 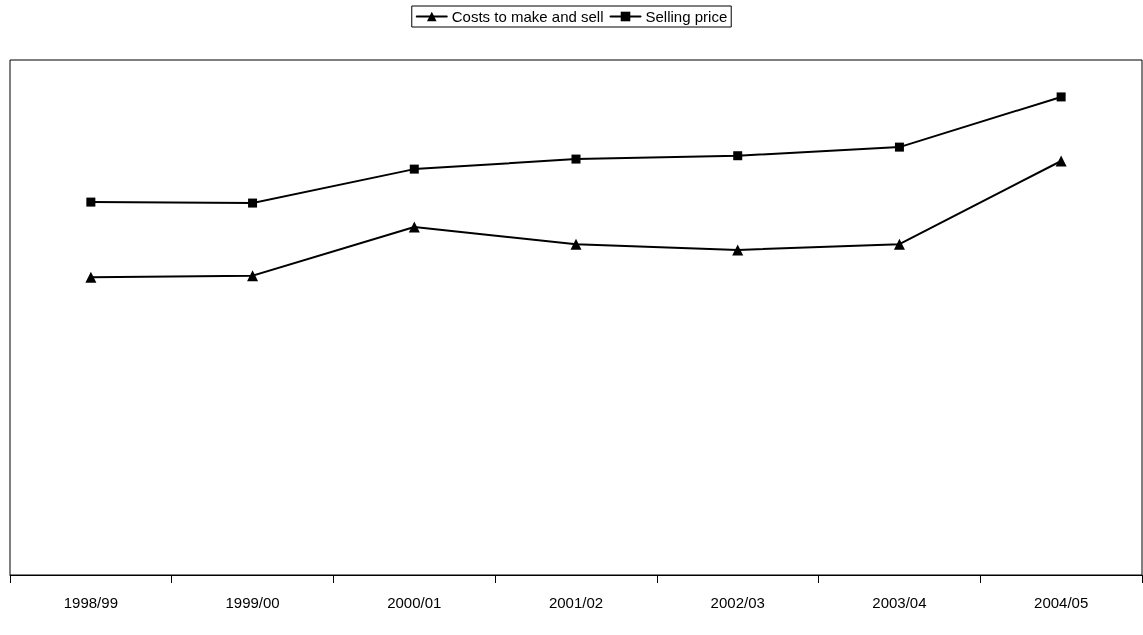 I want to click on legend-label: Costs to make and sell, so click(x=527, y=16).